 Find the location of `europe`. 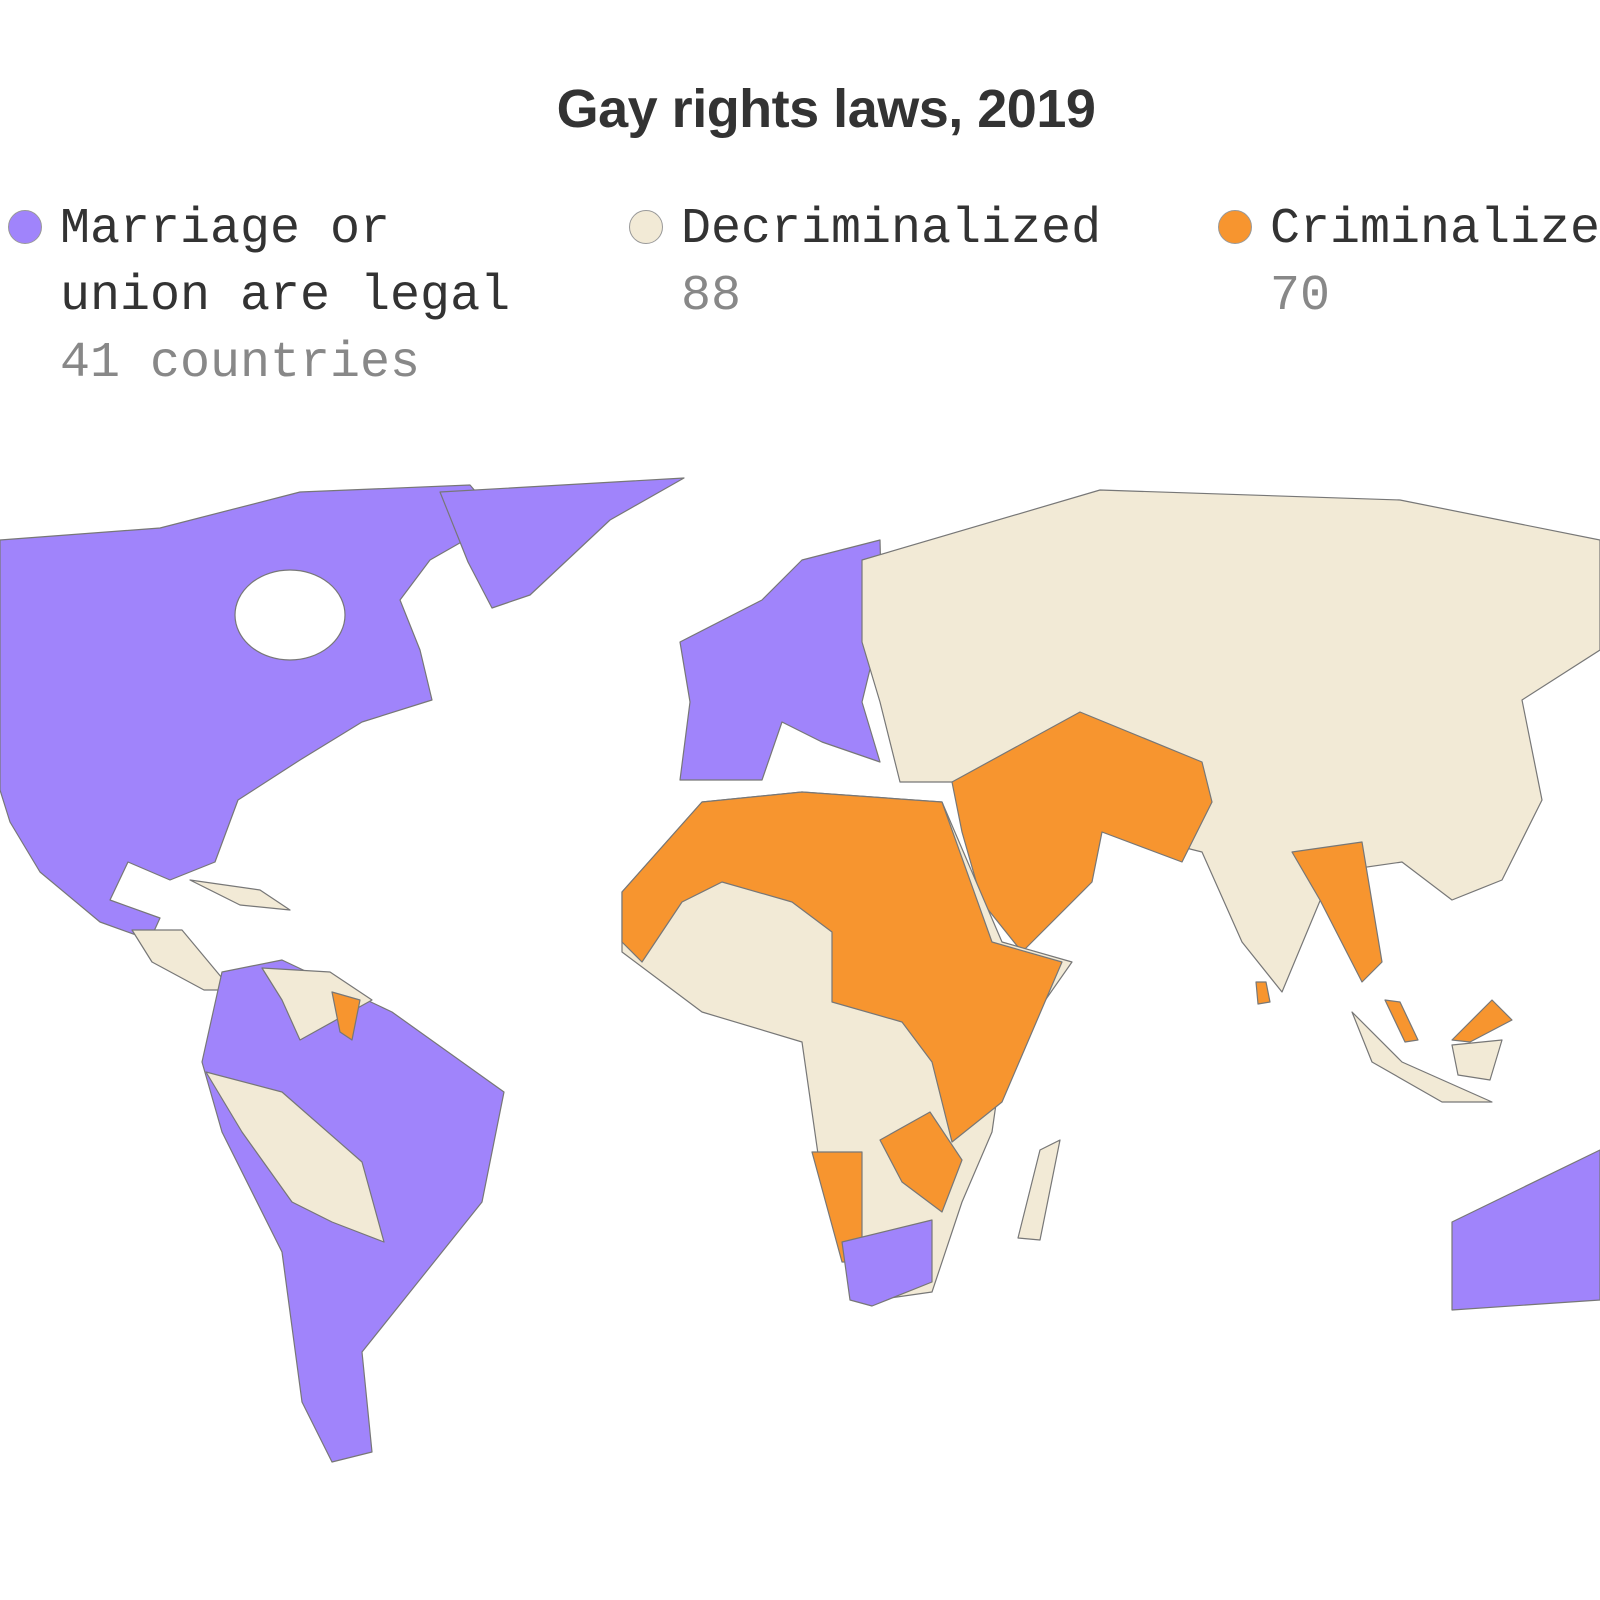

europe is located at coordinates (781, 660).